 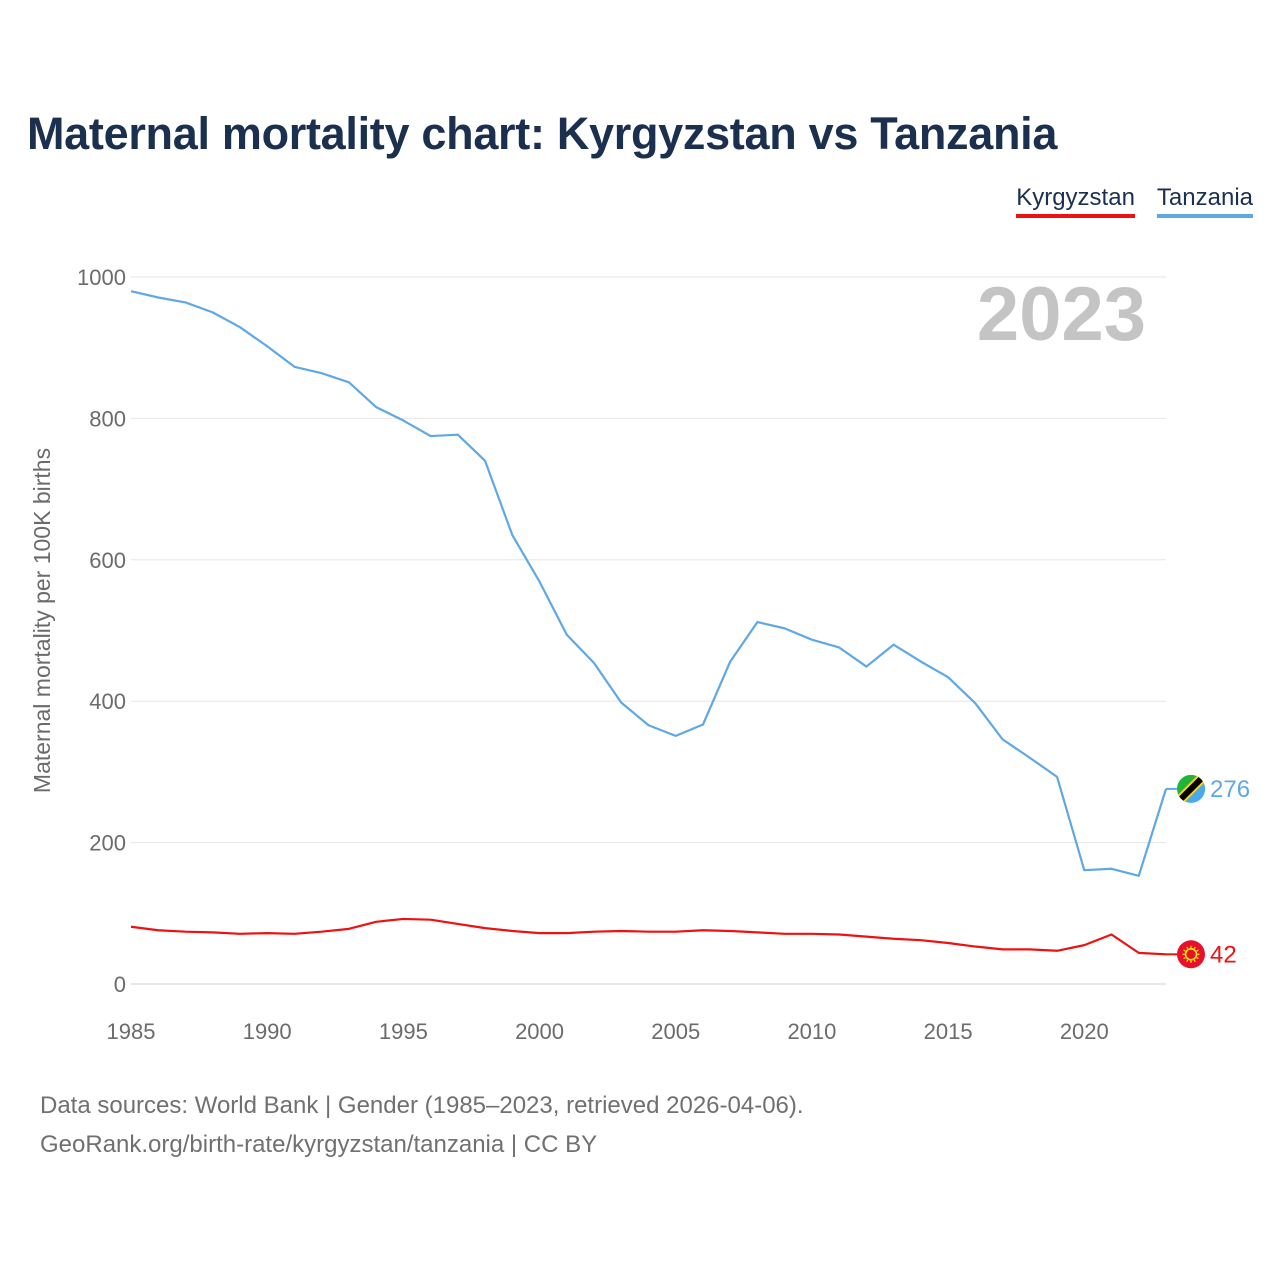 I want to click on y-tick-label-1000: 1000, so click(x=101, y=277).